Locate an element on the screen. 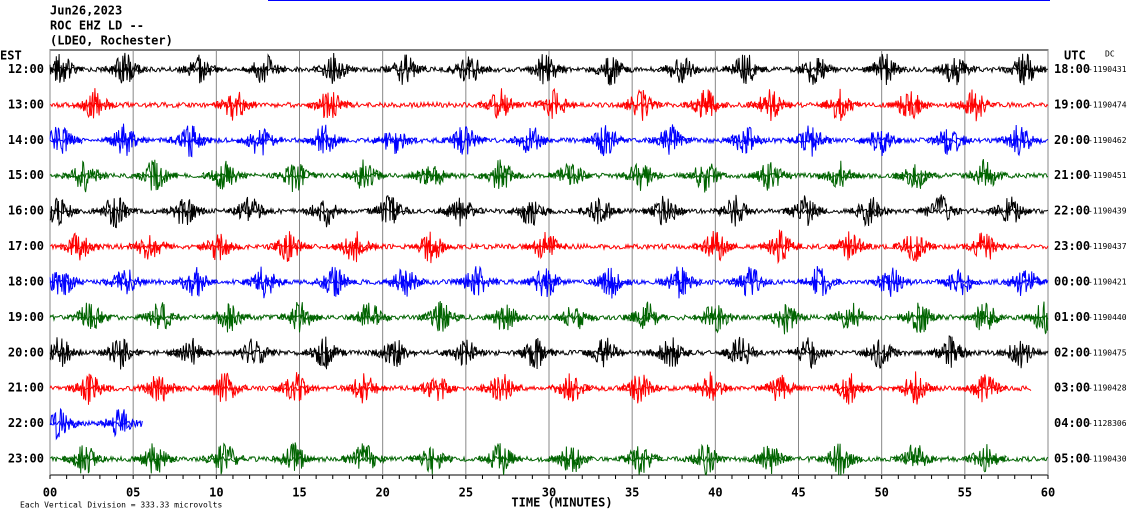 The image size is (1130, 519). x-tick-label: 40 is located at coordinates (715, 493).